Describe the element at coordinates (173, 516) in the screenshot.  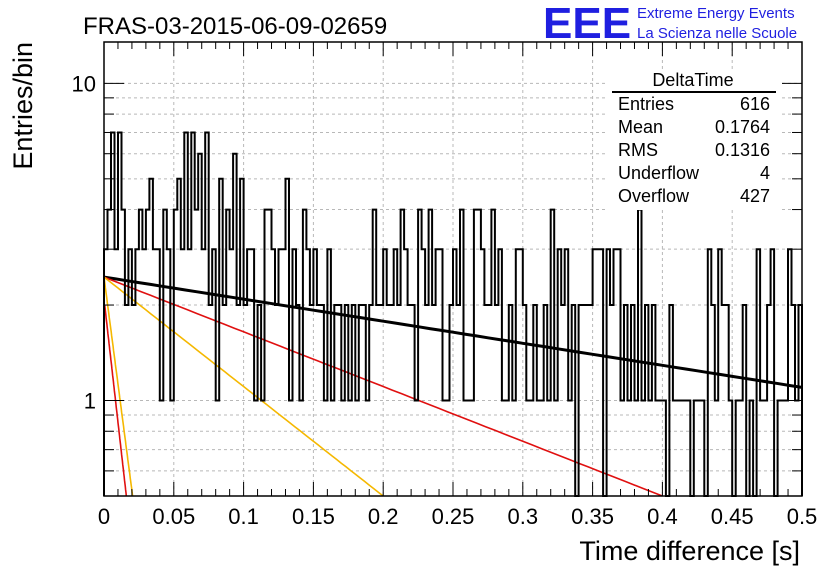
I see `x-tick-label: 0.05` at that location.